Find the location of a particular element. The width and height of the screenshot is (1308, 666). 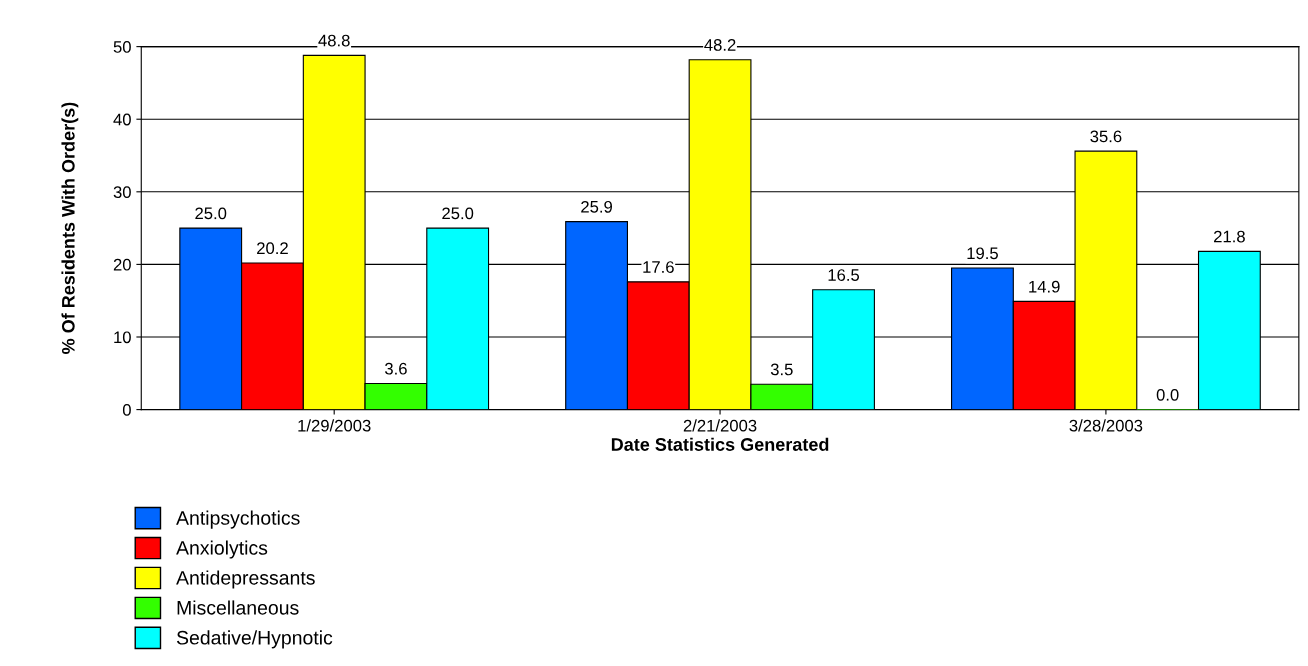

y-tick-label: 30 is located at coordinates (122, 192).